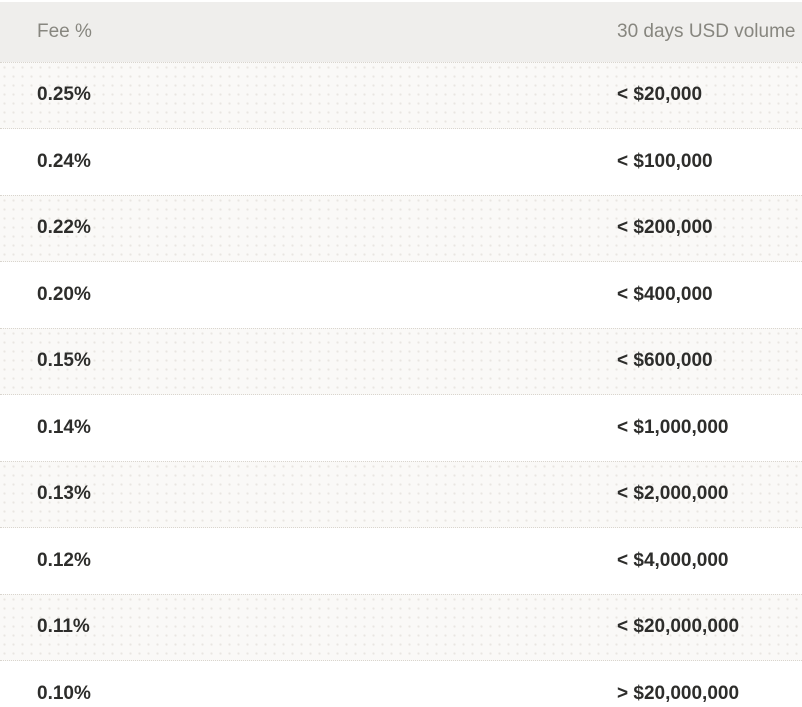  Describe the element at coordinates (401, 95) in the screenshot. I see `table-row: 0.25% < $20,000` at that location.